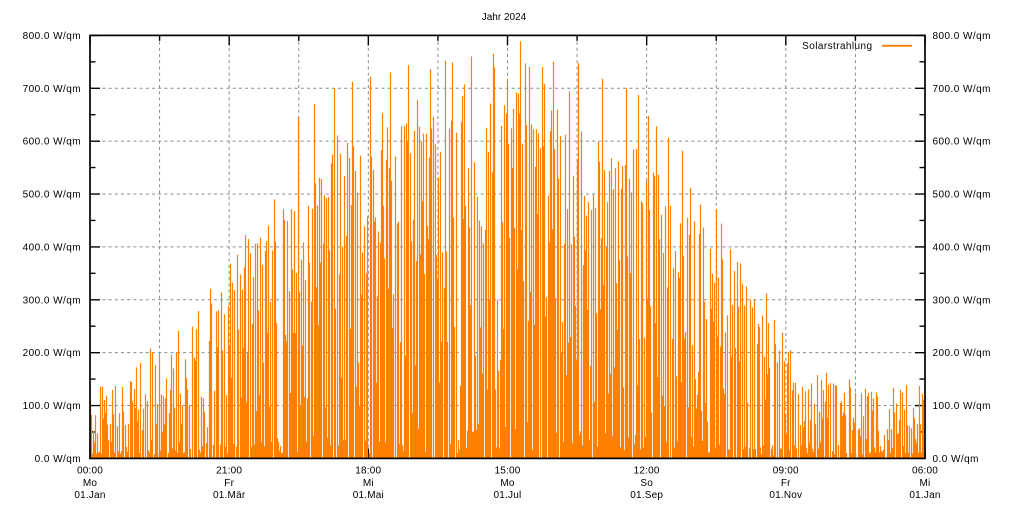 The image size is (1015, 512). What do you see at coordinates (229, 471) in the screenshot?
I see `svg-text: 21:00` at bounding box center [229, 471].